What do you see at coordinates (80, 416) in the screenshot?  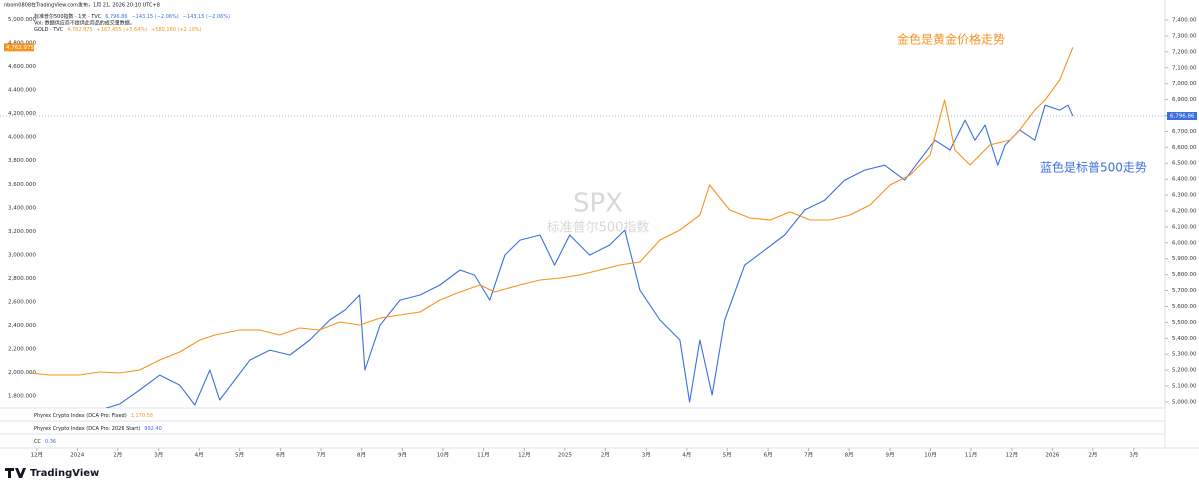 I see `indicator-name: Phyrex Crypto Index (DCA Pro: Fixed)` at bounding box center [80, 416].